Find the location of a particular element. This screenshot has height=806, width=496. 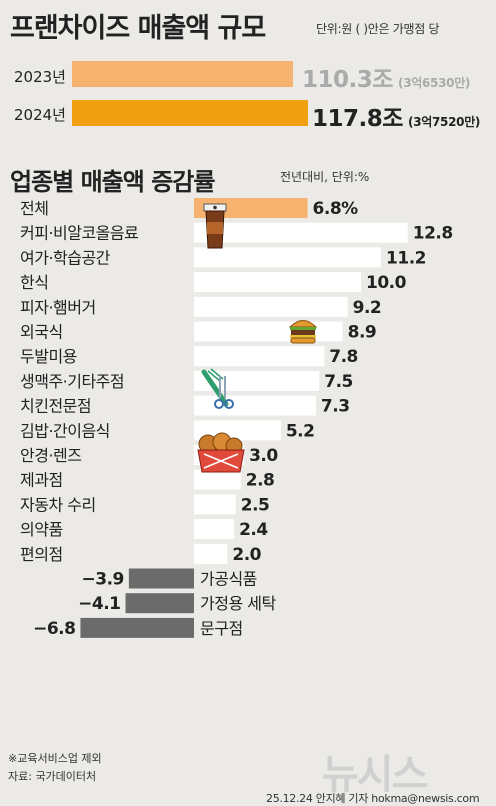

year-label-2024: 2024년 is located at coordinates (40, 115).